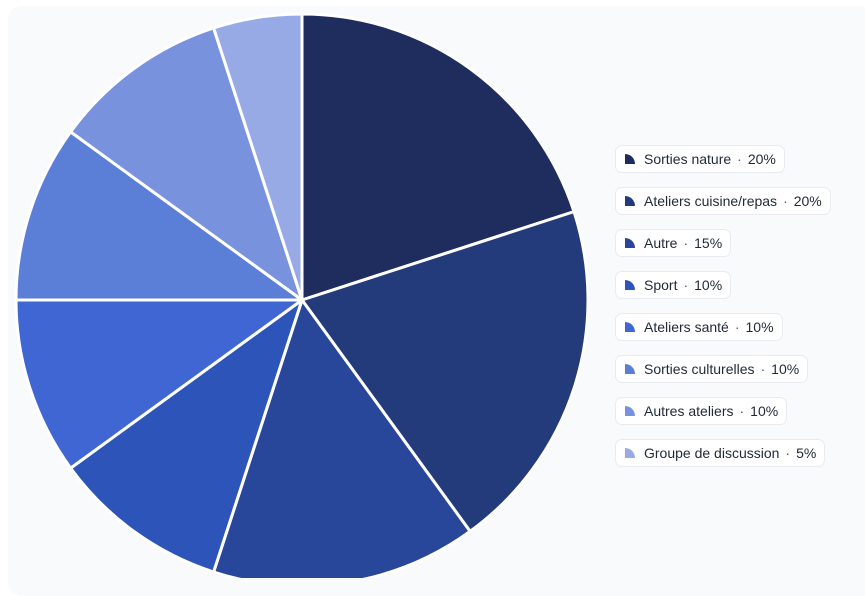  I want to click on pie-slice-autre, so click(342, 438).